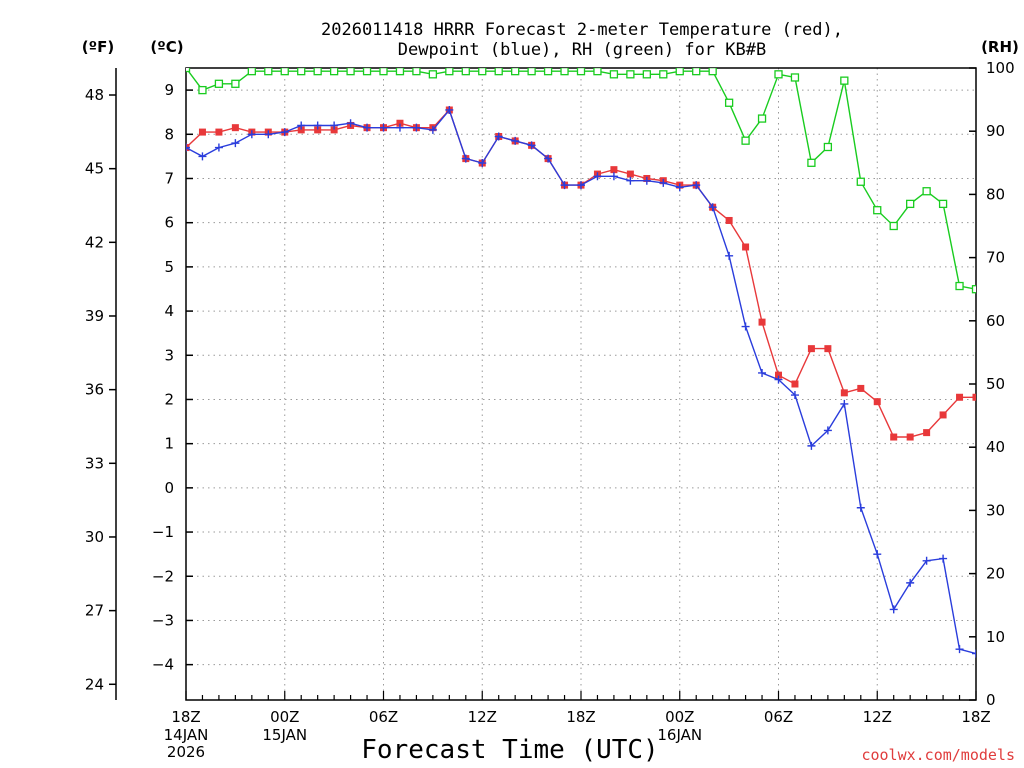 The image size is (1024, 768). I want to click on x-tick-label: 06Z, so click(778, 717).